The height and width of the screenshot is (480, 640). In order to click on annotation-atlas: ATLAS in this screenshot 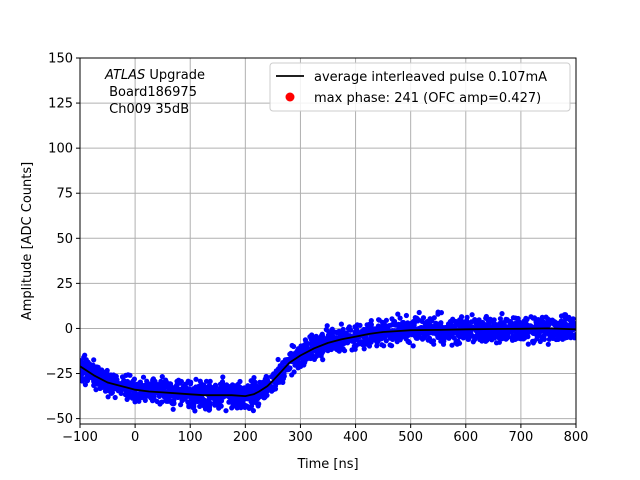, I will do `click(124, 75)`.